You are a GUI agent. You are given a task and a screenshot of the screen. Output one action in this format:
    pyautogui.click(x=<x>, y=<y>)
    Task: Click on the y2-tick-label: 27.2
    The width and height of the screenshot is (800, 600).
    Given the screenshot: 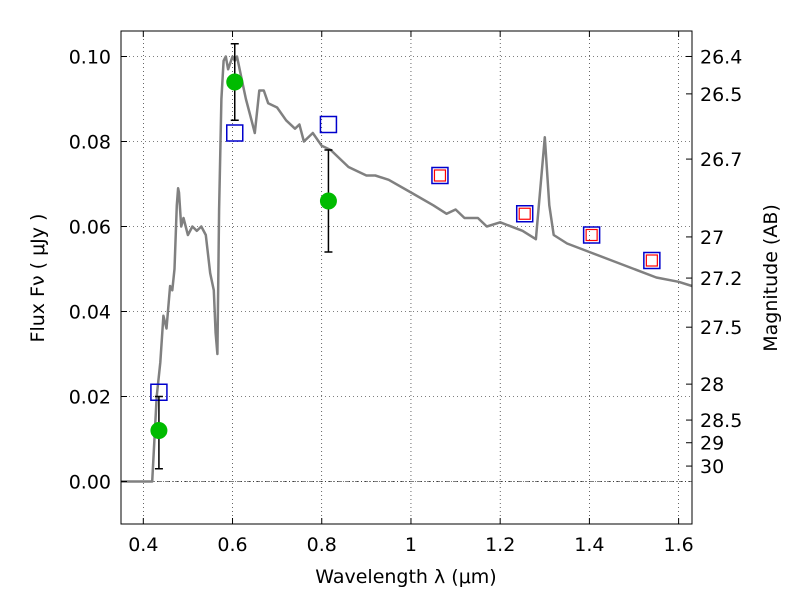 What is the action you would take?
    pyautogui.click(x=721, y=279)
    